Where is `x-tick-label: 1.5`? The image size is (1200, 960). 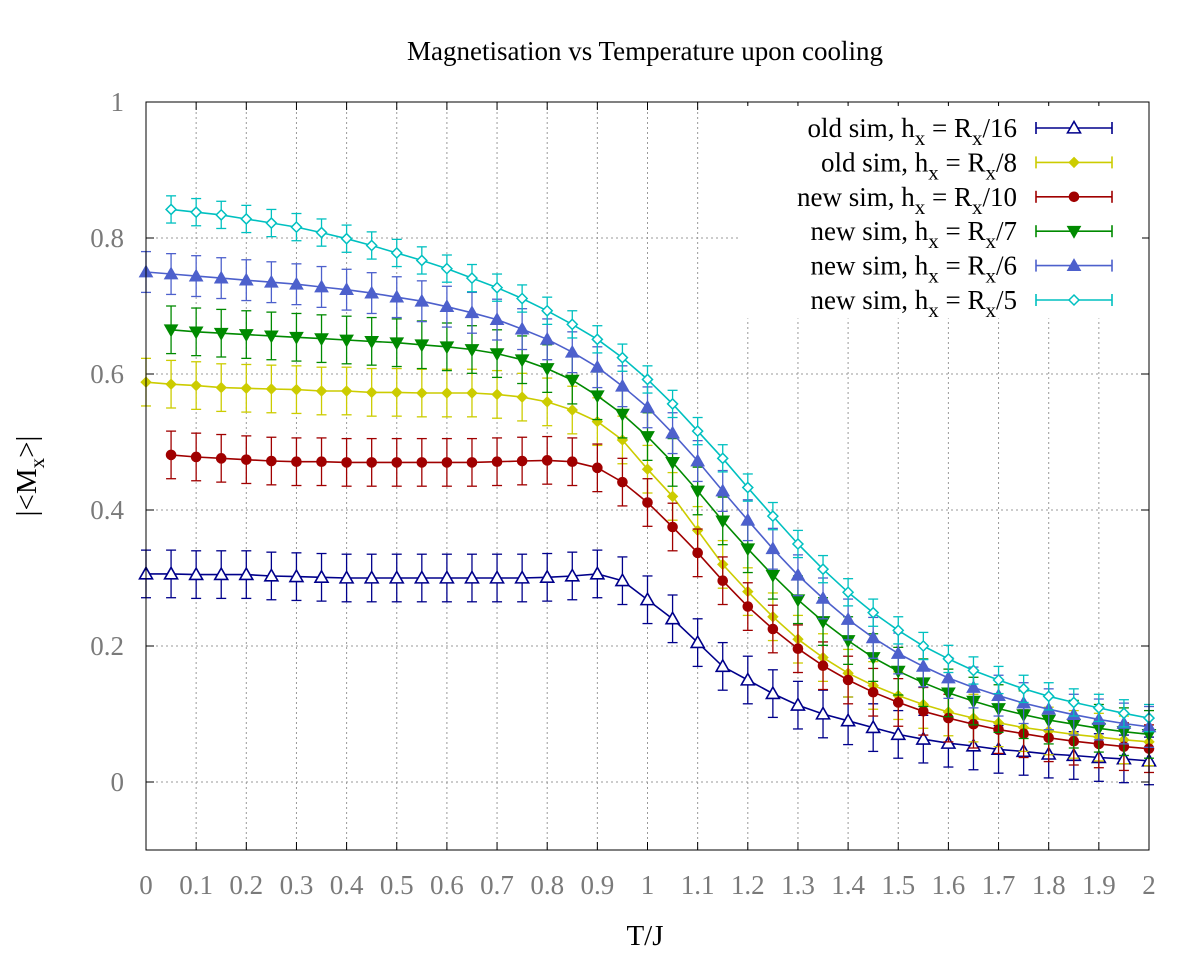 x-tick-label: 1.5 is located at coordinates (898, 885).